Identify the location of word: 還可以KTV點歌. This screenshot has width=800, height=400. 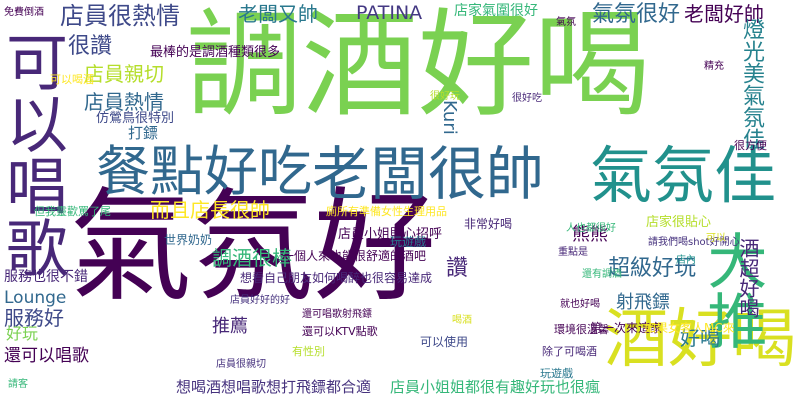
(340, 331).